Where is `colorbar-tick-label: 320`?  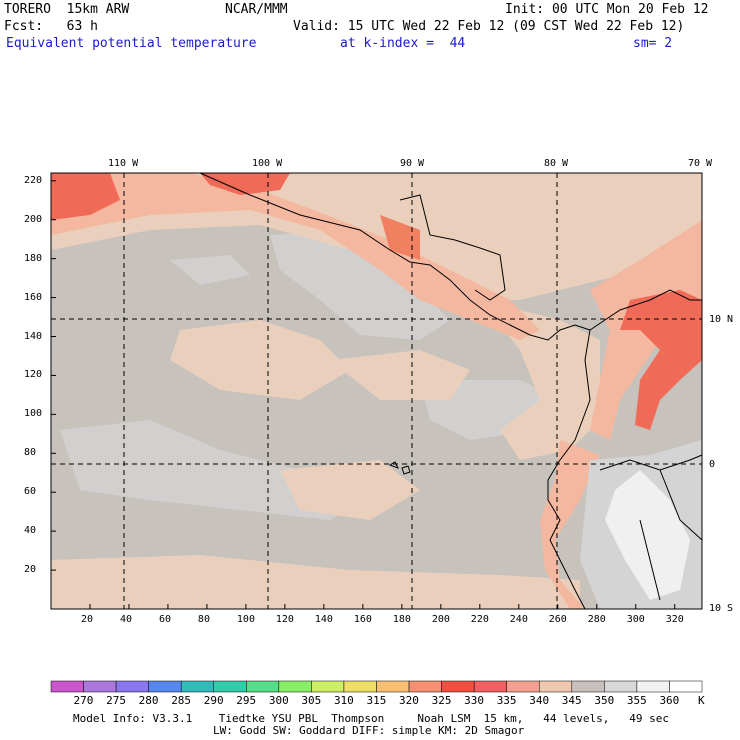
colorbar-tick-label: 320 is located at coordinates (409, 700).